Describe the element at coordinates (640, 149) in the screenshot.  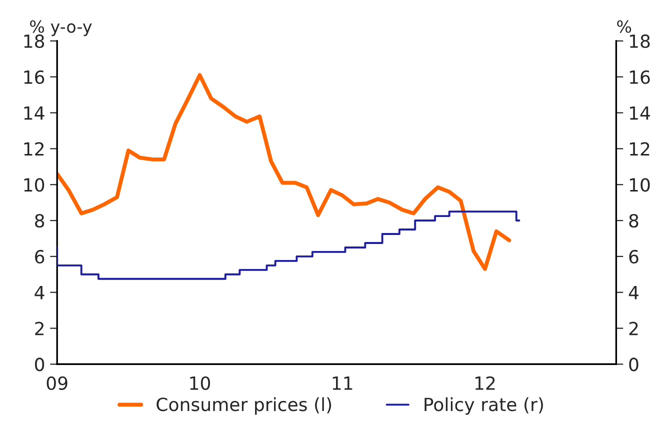
I see `y2-tick-label: 12` at that location.